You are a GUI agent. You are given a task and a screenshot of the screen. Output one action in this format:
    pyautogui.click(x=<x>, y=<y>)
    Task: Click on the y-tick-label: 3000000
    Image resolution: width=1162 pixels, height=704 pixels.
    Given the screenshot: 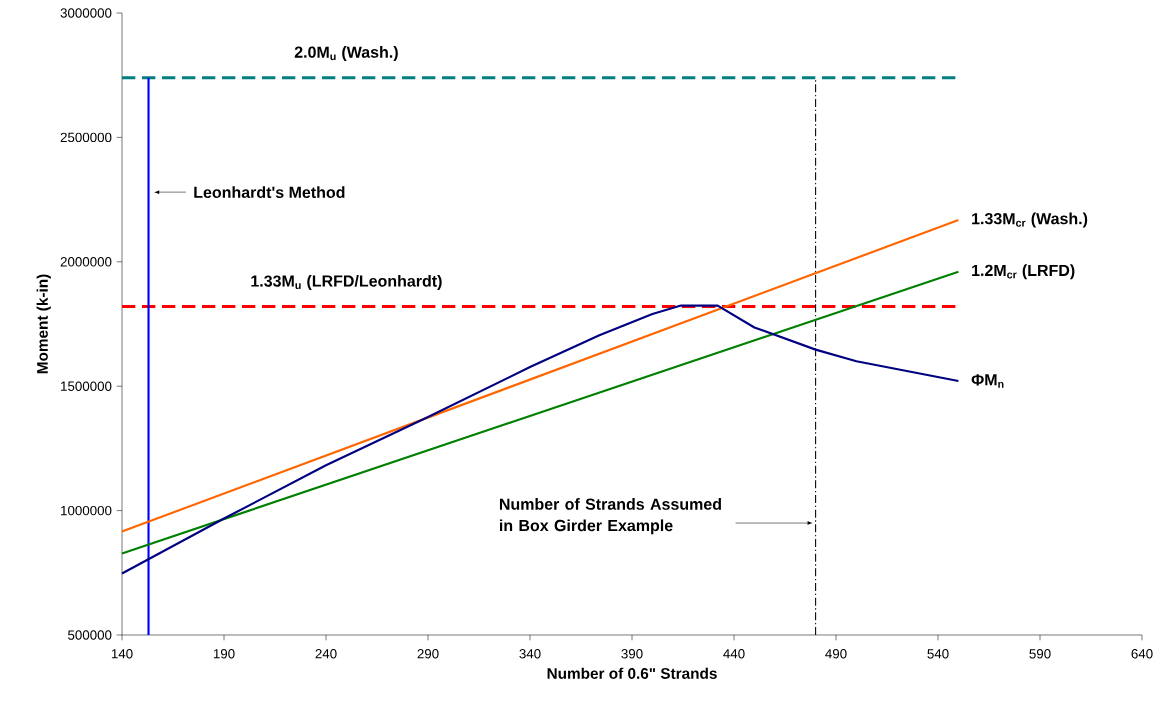 What is the action you would take?
    pyautogui.click(x=86, y=13)
    